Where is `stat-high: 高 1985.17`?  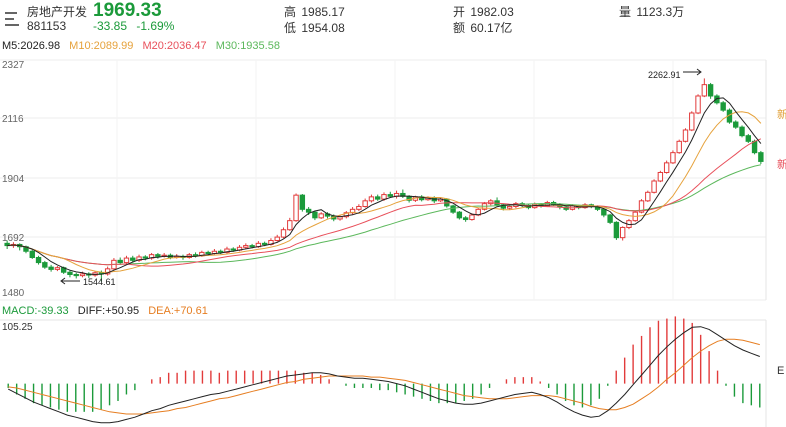
stat-high: 高 1985.17 is located at coordinates (314, 11).